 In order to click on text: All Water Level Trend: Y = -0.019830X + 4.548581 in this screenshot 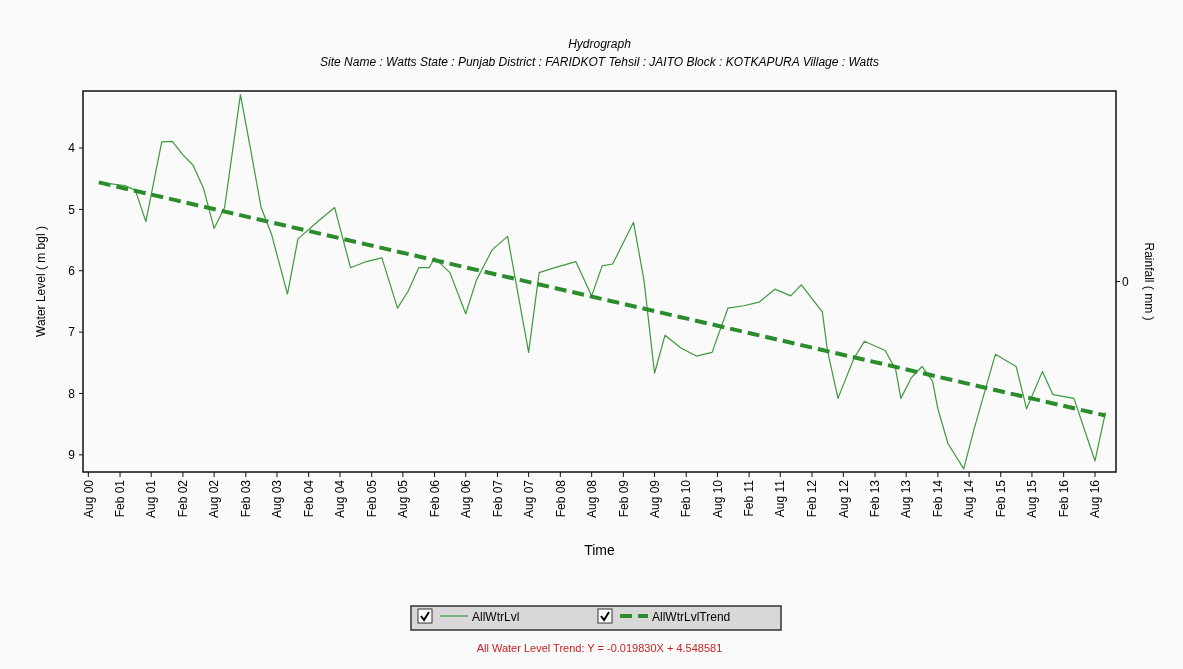, I will do `click(599, 648)`.